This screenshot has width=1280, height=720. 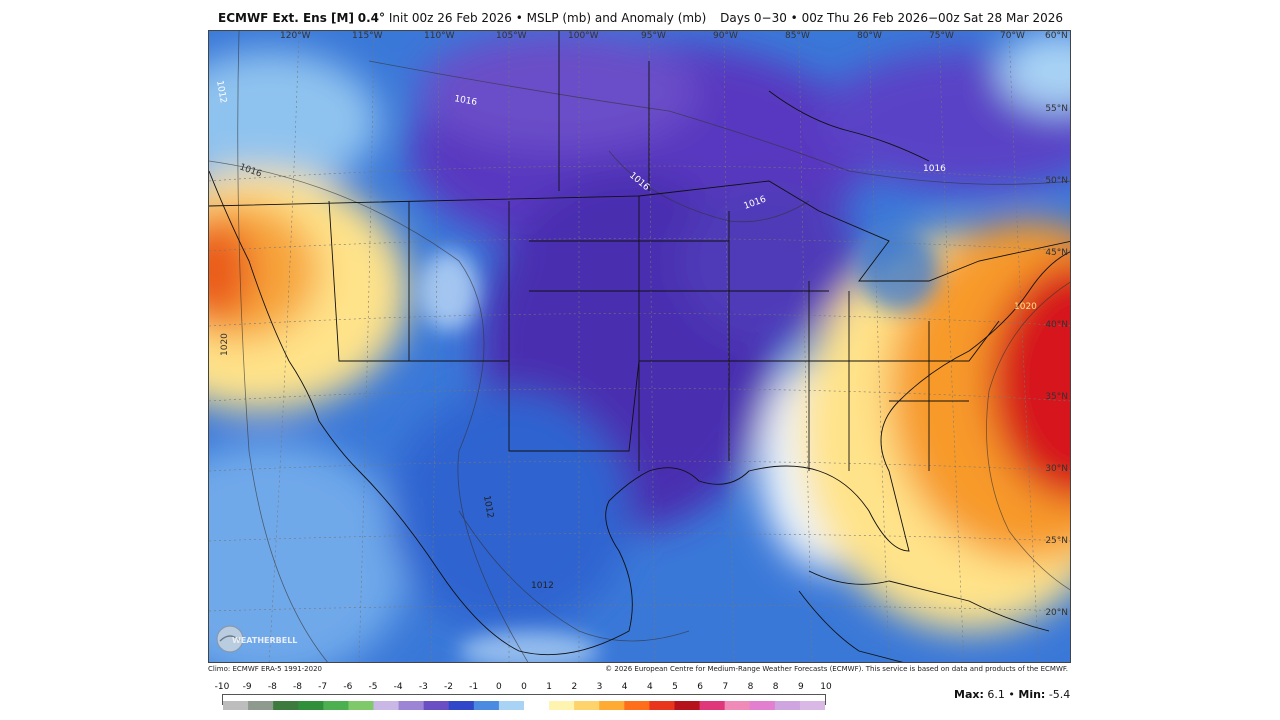 I want to click on model-resolution: 0.4°, so click(x=371, y=18).